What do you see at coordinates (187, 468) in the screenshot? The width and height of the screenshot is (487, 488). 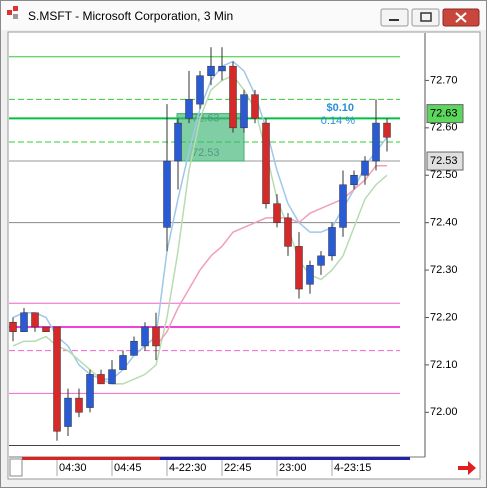 I see `x-tick-label: 4-22:30` at bounding box center [187, 468].